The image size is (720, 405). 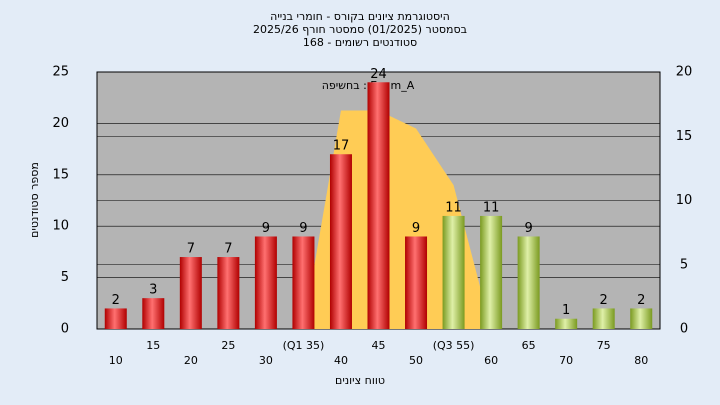 I want to click on x-tick-label: 65, so click(x=529, y=345).